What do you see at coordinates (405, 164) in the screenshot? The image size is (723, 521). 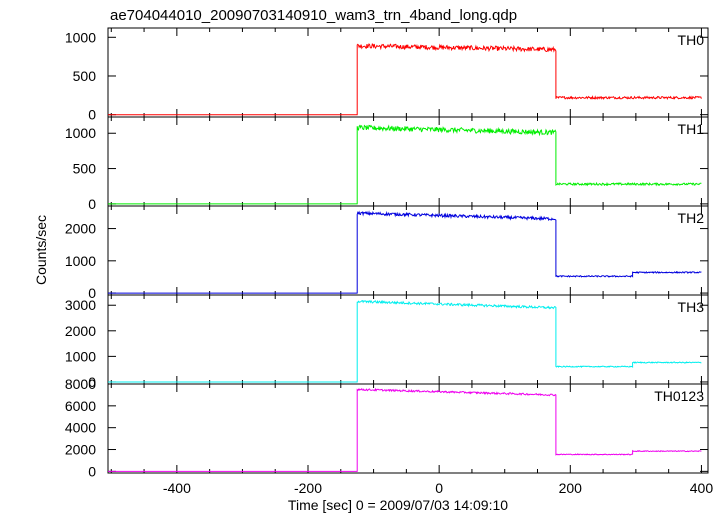 I see `series-line-TH1` at bounding box center [405, 164].